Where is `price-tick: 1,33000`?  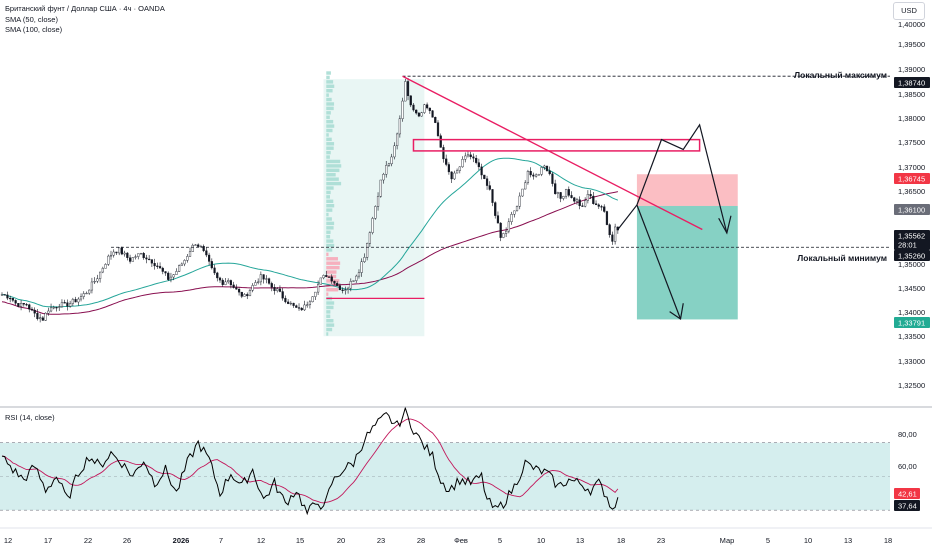 price-tick: 1,33000 is located at coordinates (911, 361).